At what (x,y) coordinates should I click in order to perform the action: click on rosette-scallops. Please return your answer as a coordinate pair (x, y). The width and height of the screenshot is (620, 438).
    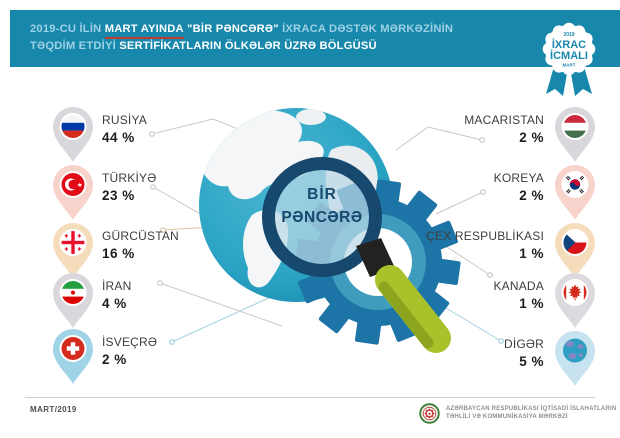
    Looking at the image, I should click on (569, 49).